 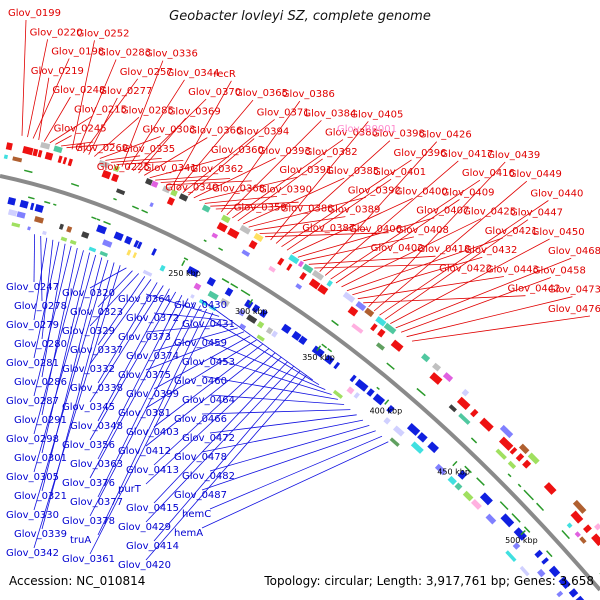 What do you see at coordinates (353, 210) in the screenshot?
I see `forward-gene-label: Glov_0389` at bounding box center [353, 210].